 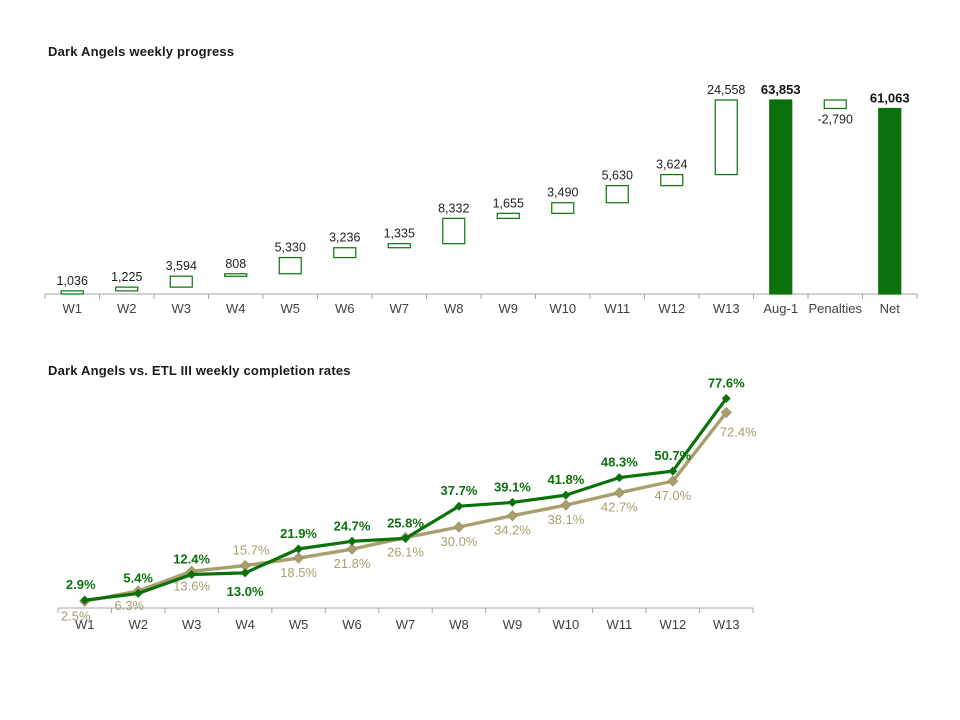 What do you see at coordinates (459, 490) in the screenshot?
I see `dark-angels-data-label: 37.7%` at bounding box center [459, 490].